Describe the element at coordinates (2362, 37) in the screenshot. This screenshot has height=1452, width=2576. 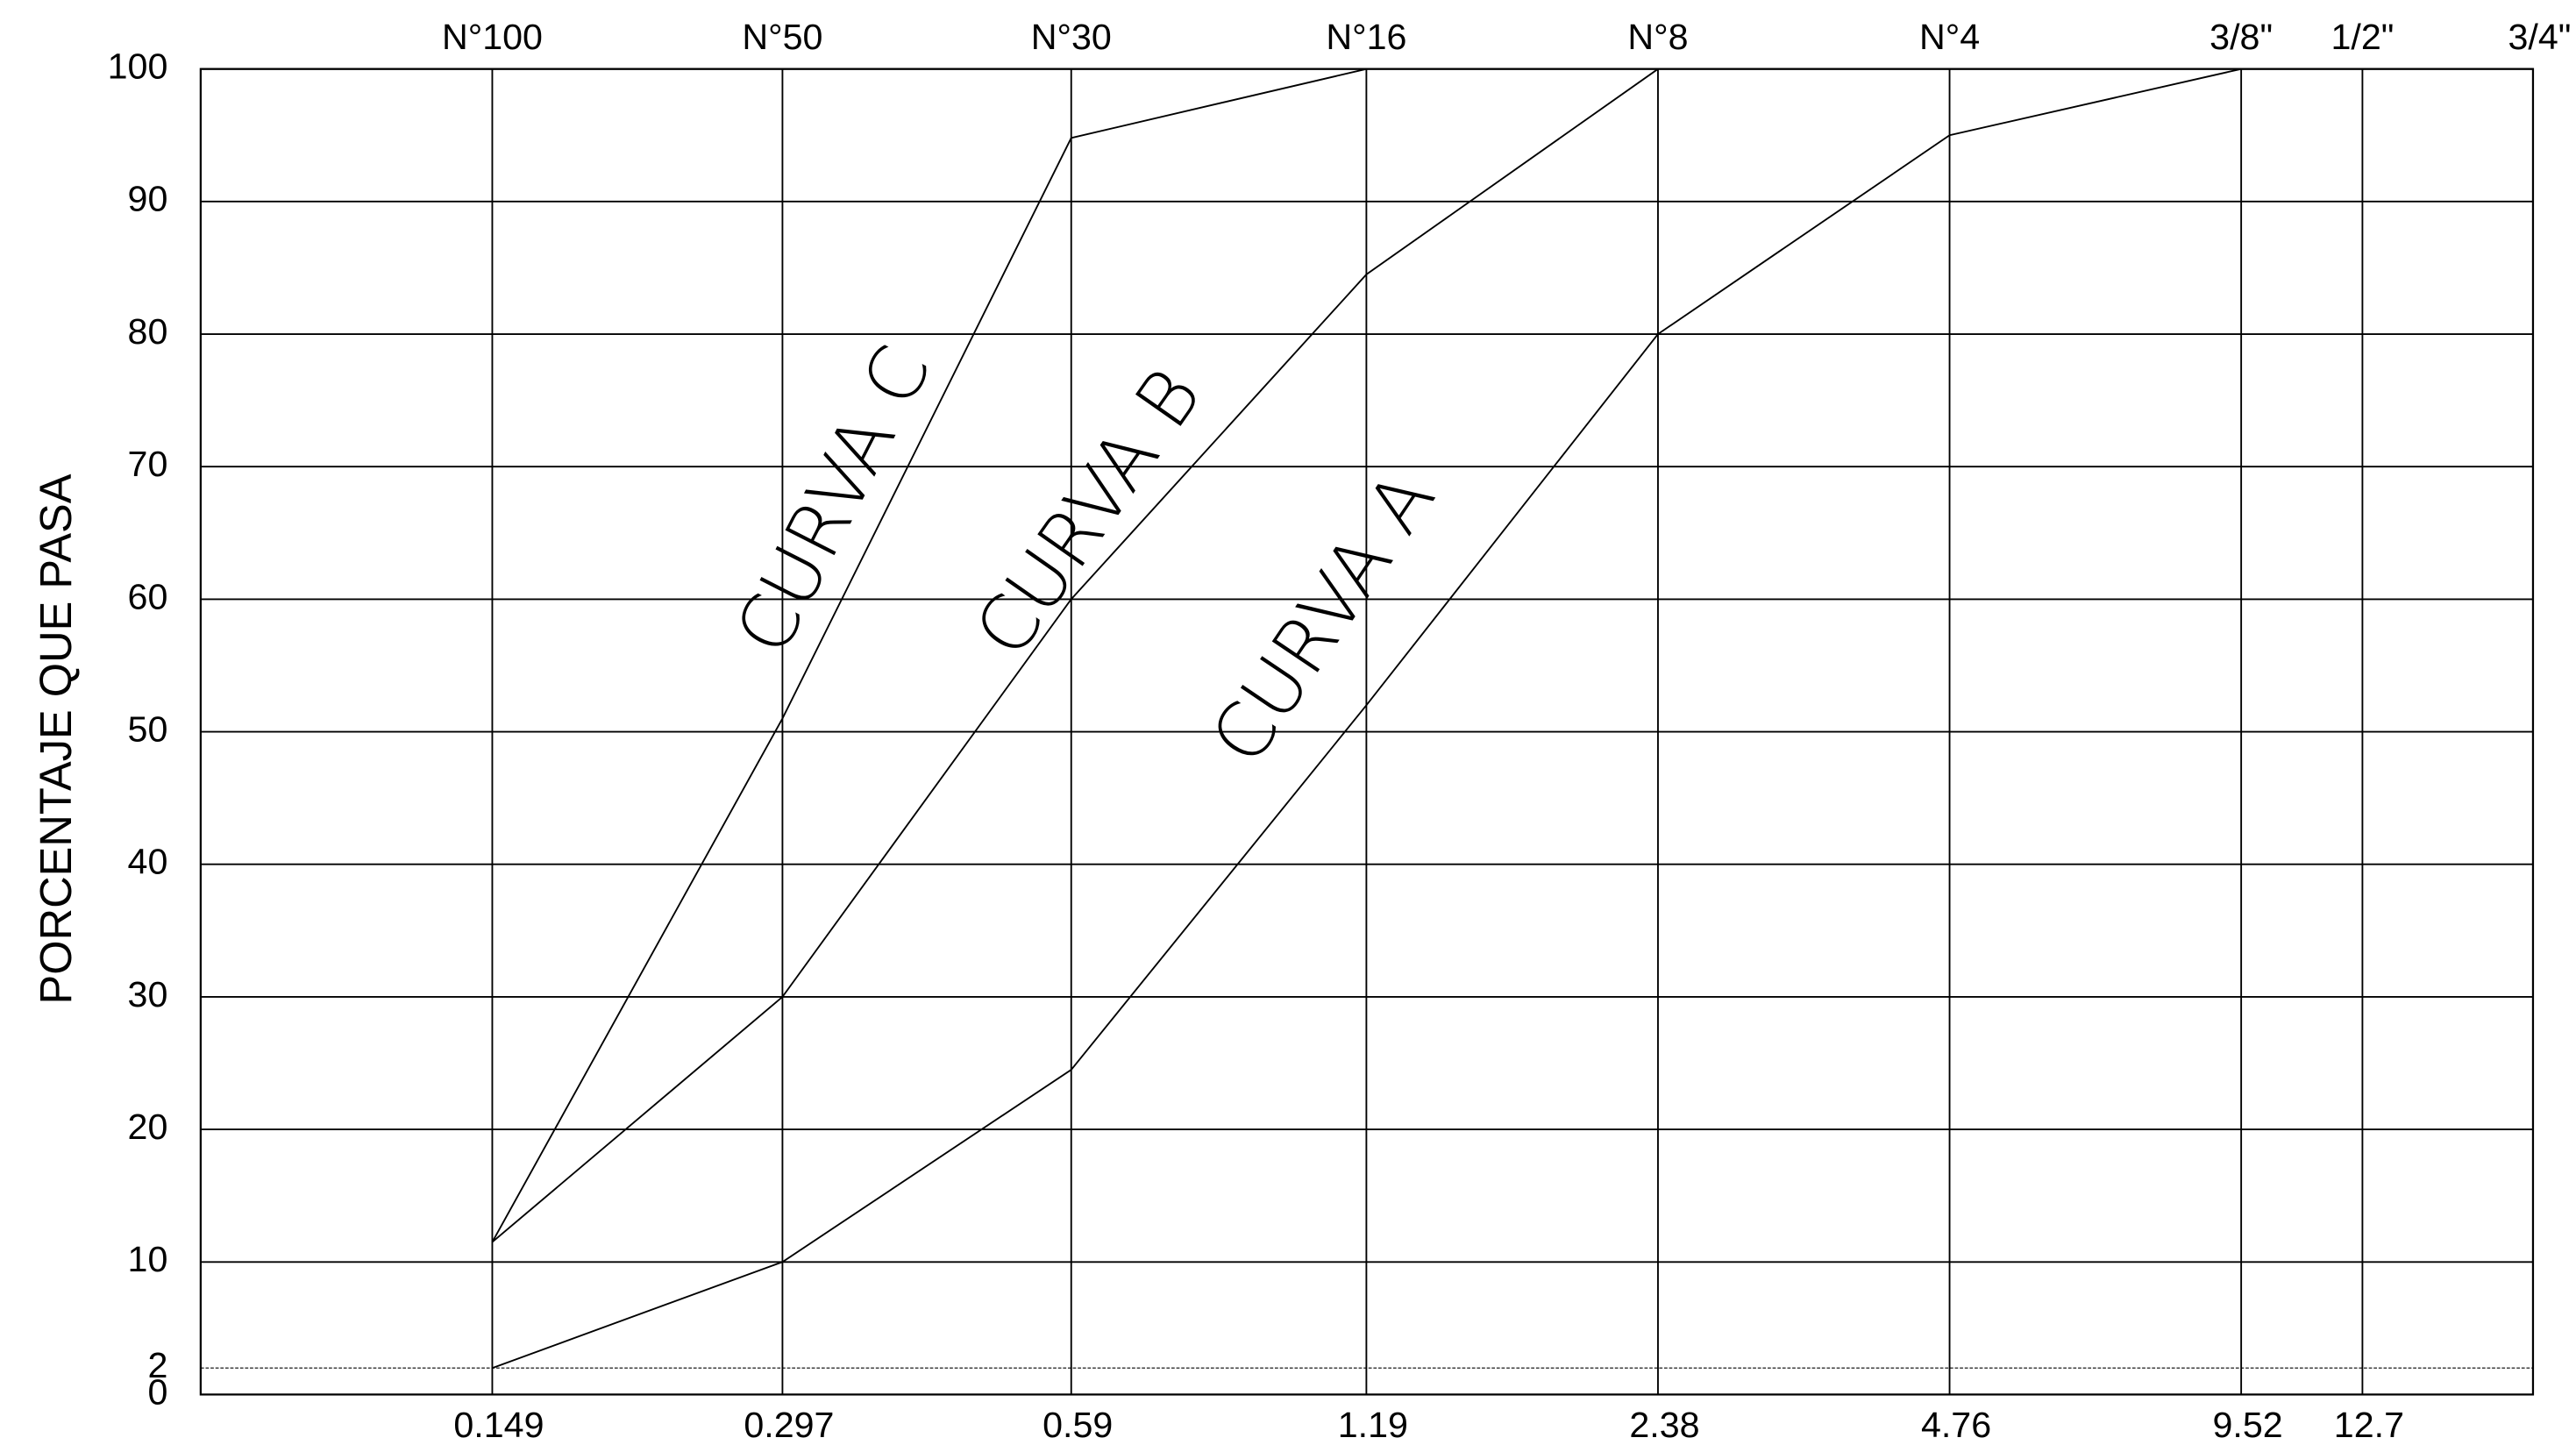
I see `top-tick-label: 1/2"` at that location.